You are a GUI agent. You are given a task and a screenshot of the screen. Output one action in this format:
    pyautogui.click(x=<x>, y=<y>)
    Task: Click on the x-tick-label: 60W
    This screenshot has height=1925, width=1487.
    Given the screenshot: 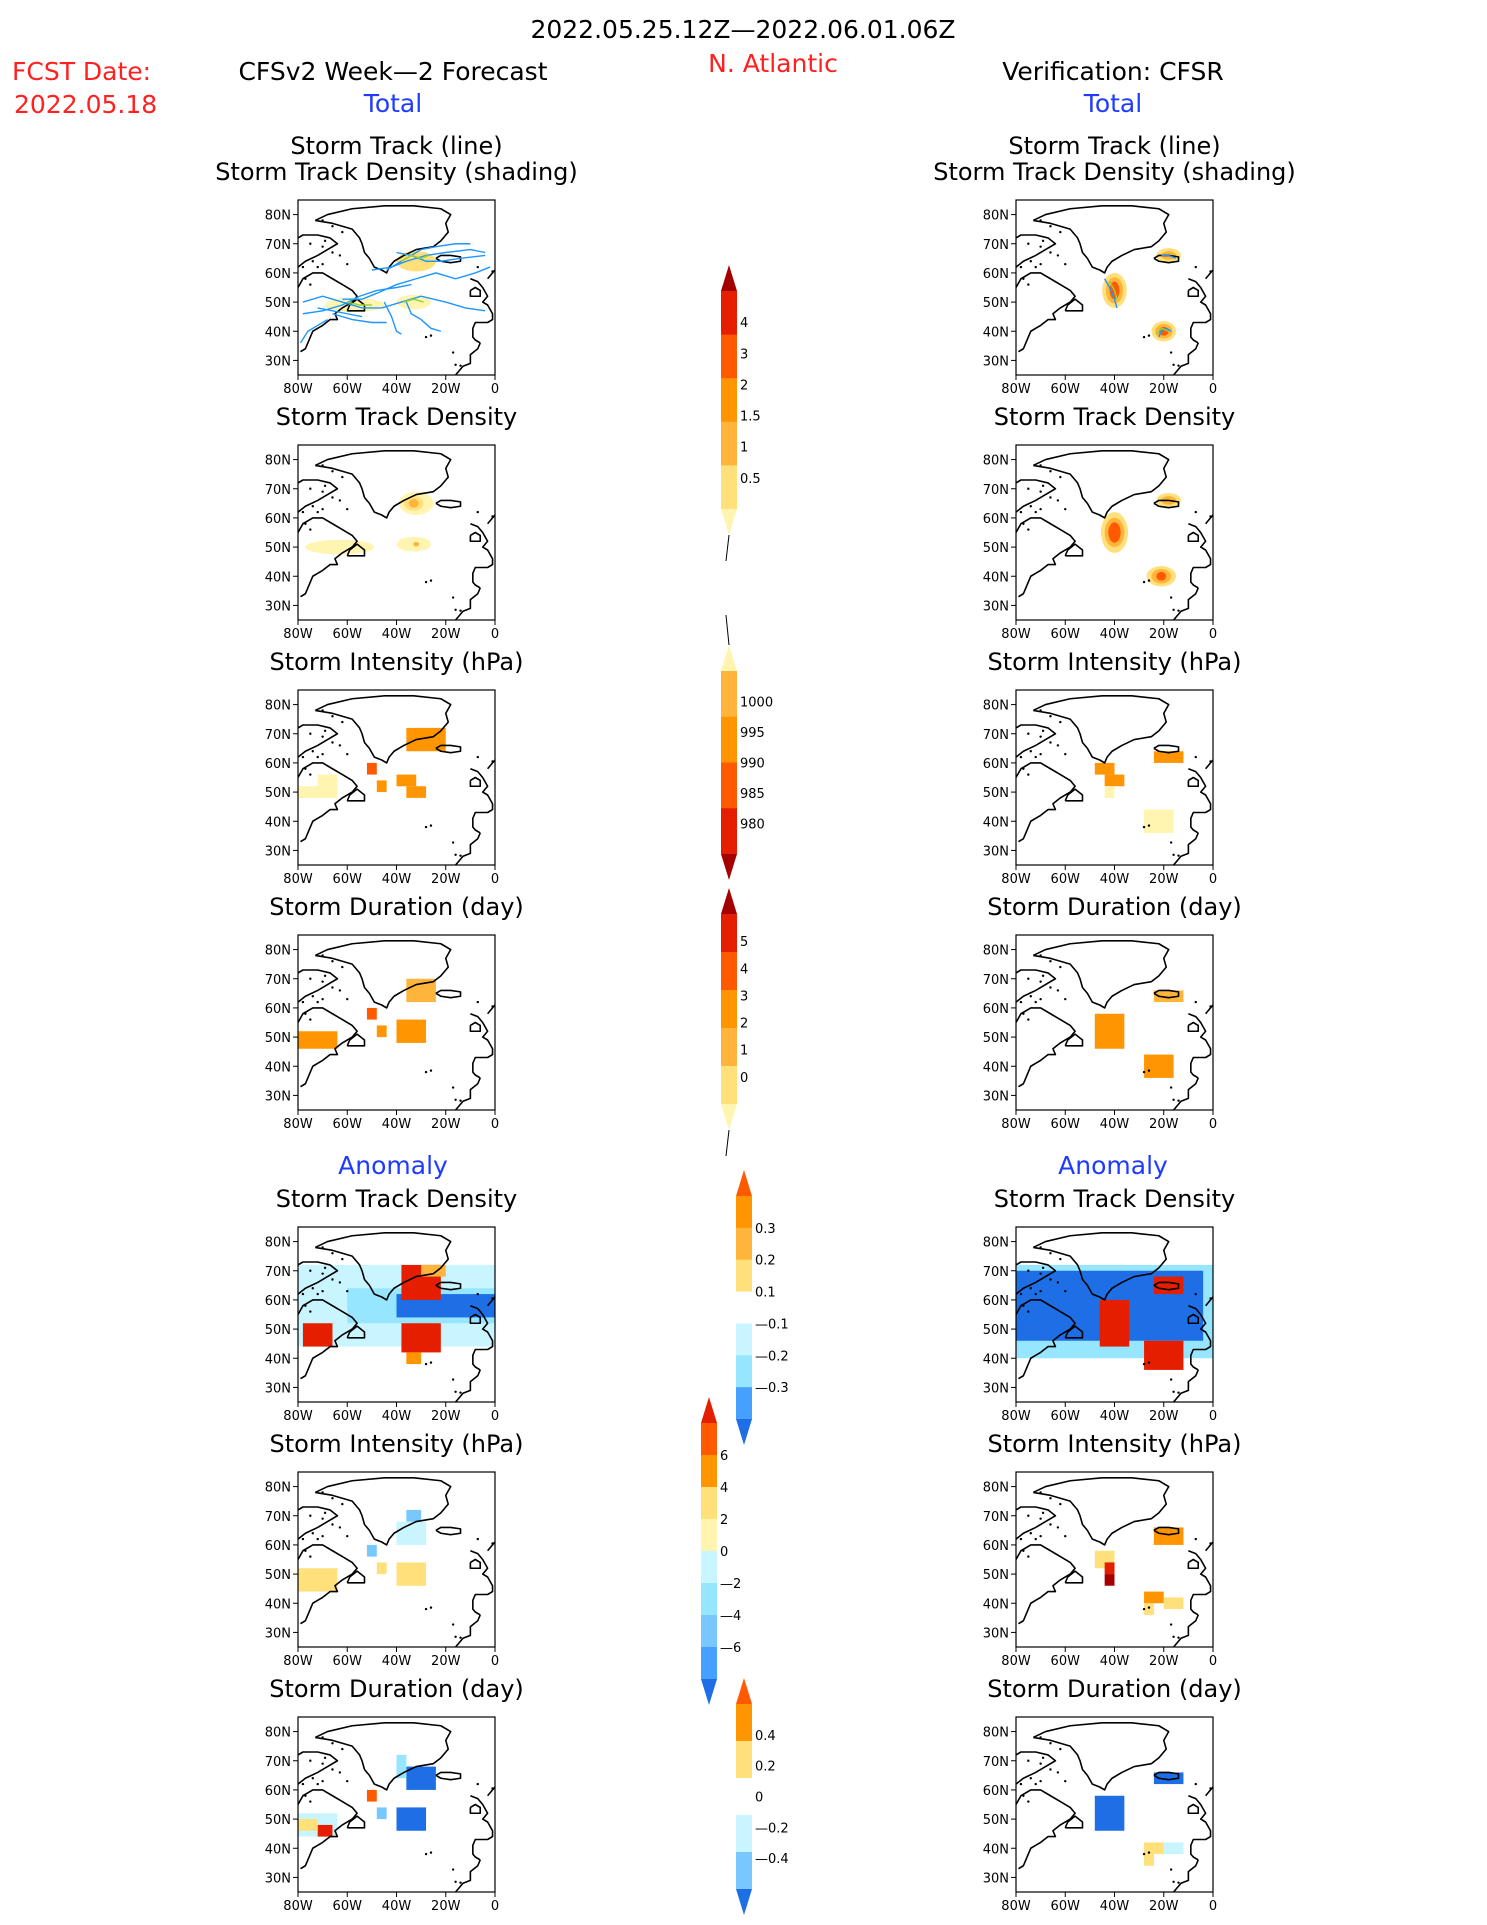 What is the action you would take?
    pyautogui.click(x=1066, y=1906)
    